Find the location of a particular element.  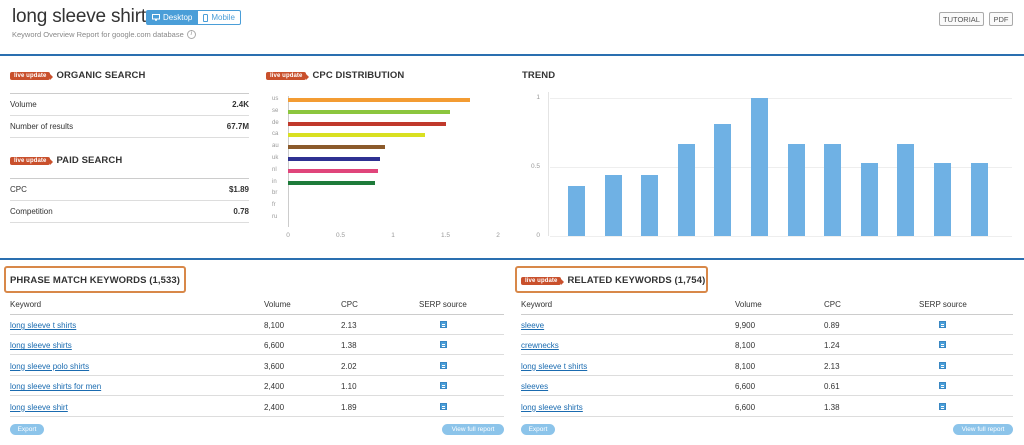

page-title: long sleeve shirt is located at coordinates (79, 16).